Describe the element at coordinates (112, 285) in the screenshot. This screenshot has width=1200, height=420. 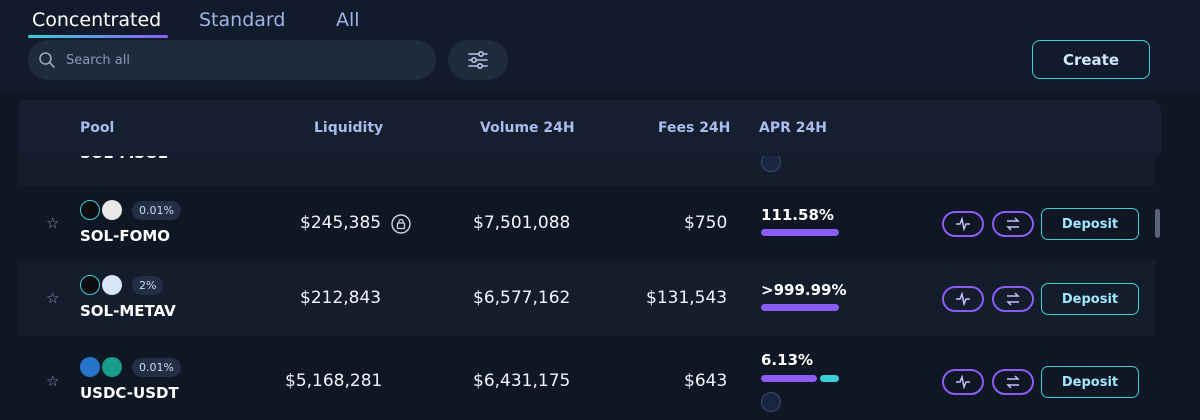
I see `metav-token-icon` at that location.